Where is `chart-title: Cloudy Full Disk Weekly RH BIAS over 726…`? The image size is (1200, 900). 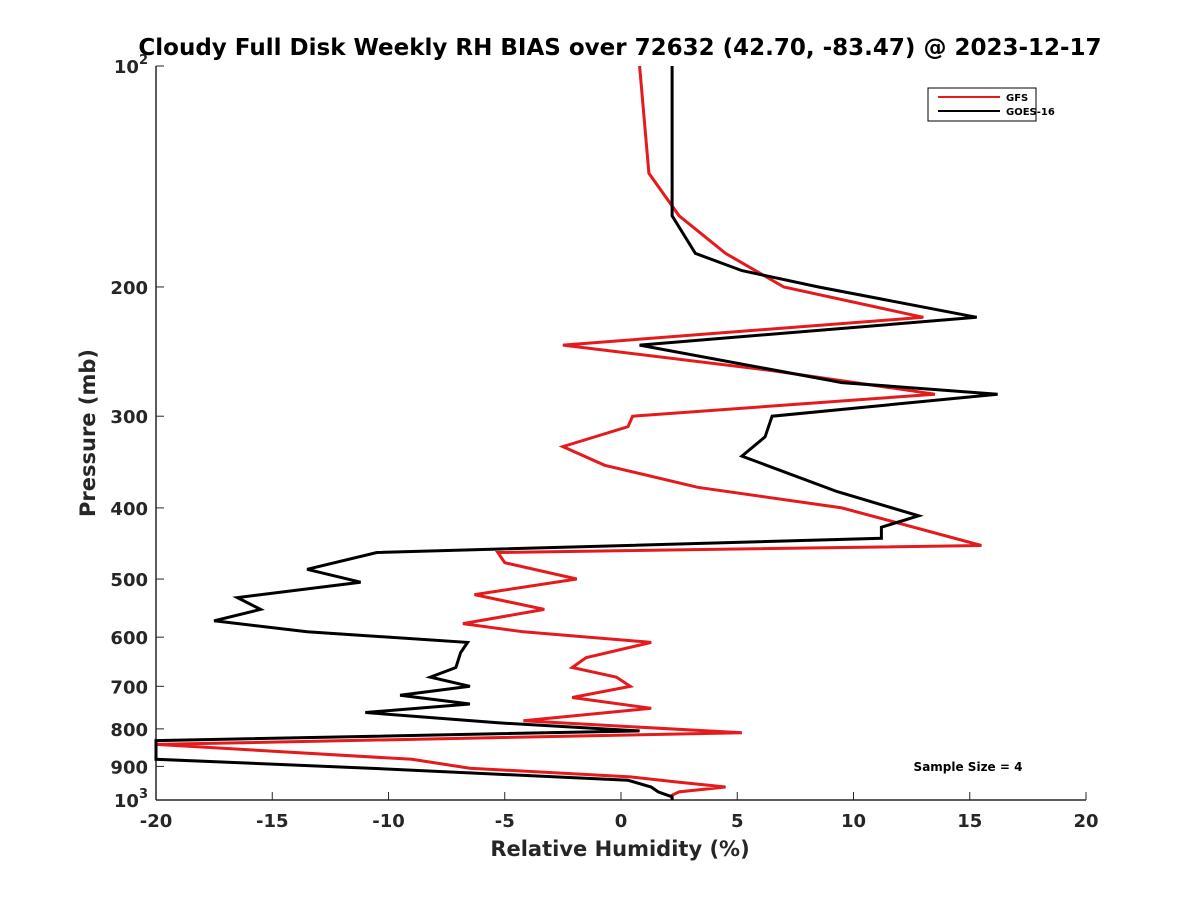 chart-title: Cloudy Full Disk Weekly RH BIAS over 726… is located at coordinates (619, 48).